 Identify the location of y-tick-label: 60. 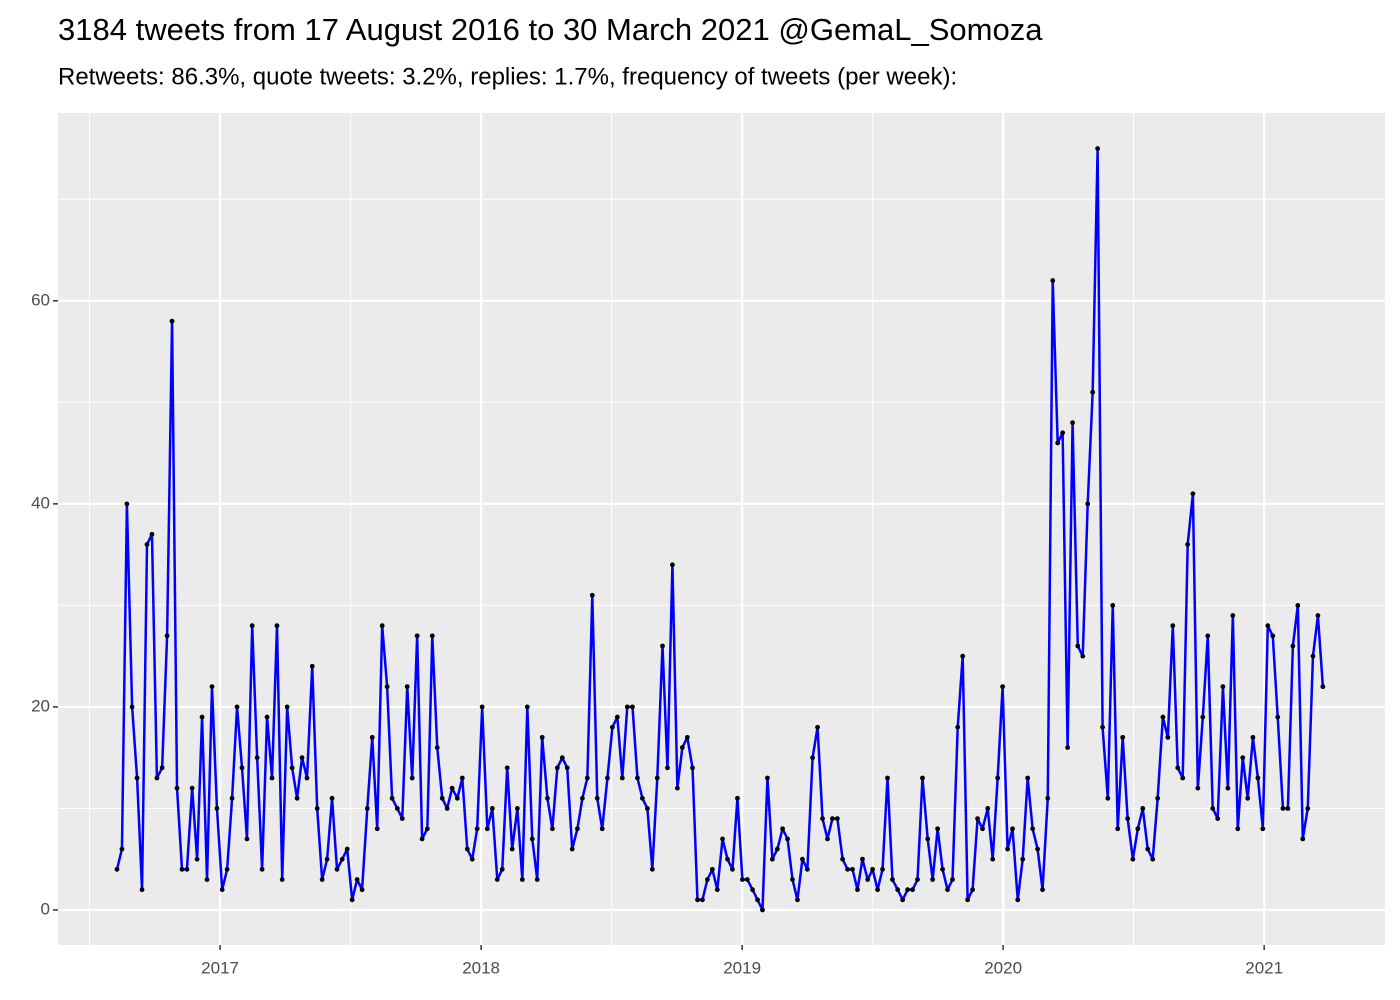
(40, 299).